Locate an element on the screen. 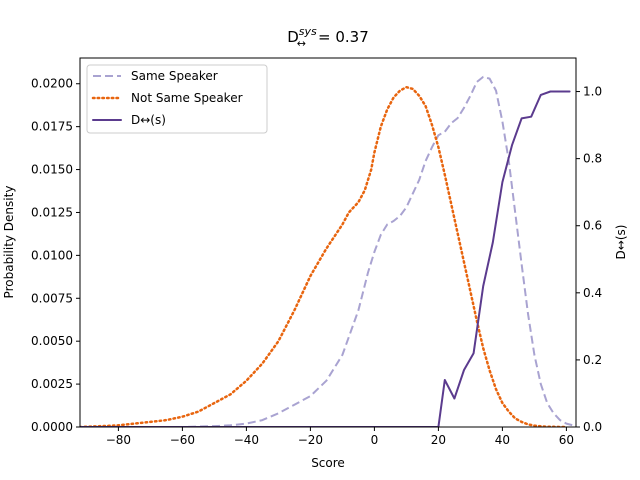  y-tick-label: 0.0125 is located at coordinates (52, 212).